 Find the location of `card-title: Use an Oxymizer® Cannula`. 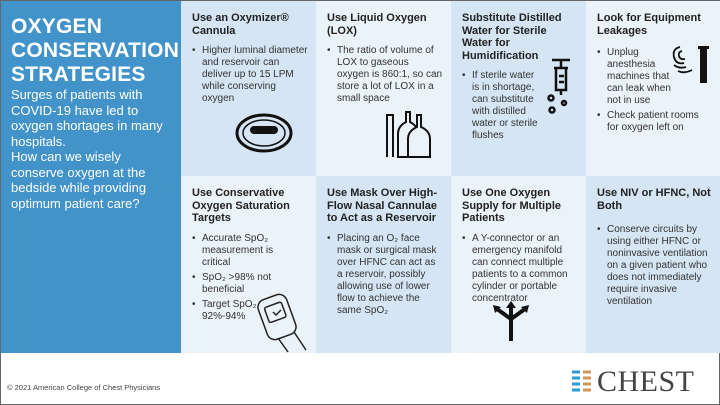

card-title: Use an Oxymizer® Cannula is located at coordinates (240, 24).